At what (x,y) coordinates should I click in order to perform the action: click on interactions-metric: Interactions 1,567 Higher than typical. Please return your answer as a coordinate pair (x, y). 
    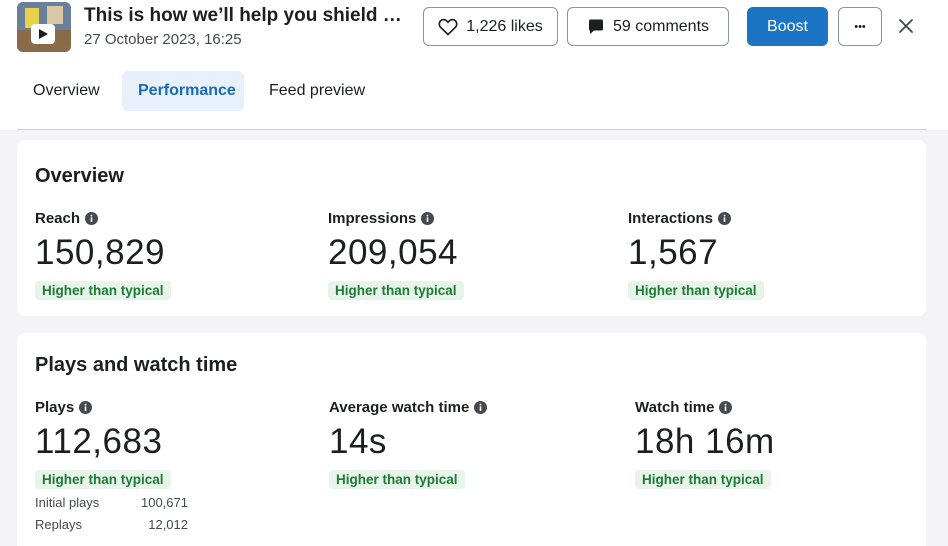
    Looking at the image, I should click on (696, 254).